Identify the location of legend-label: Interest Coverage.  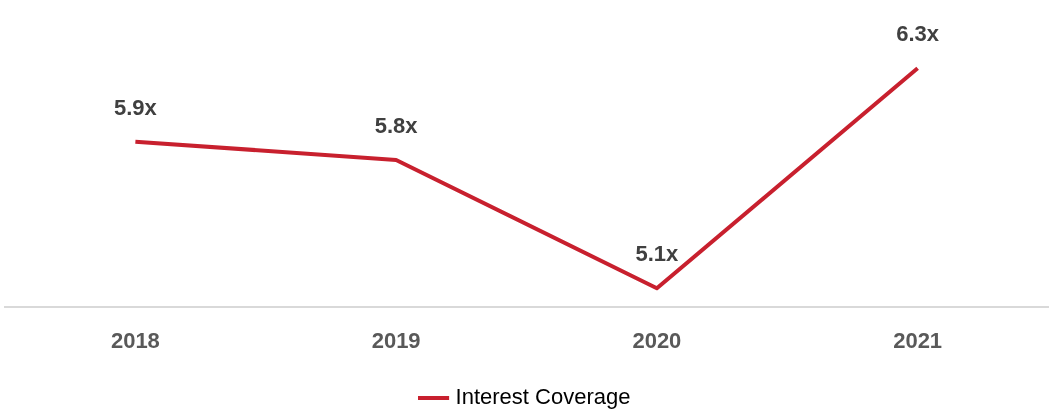
(543, 397).